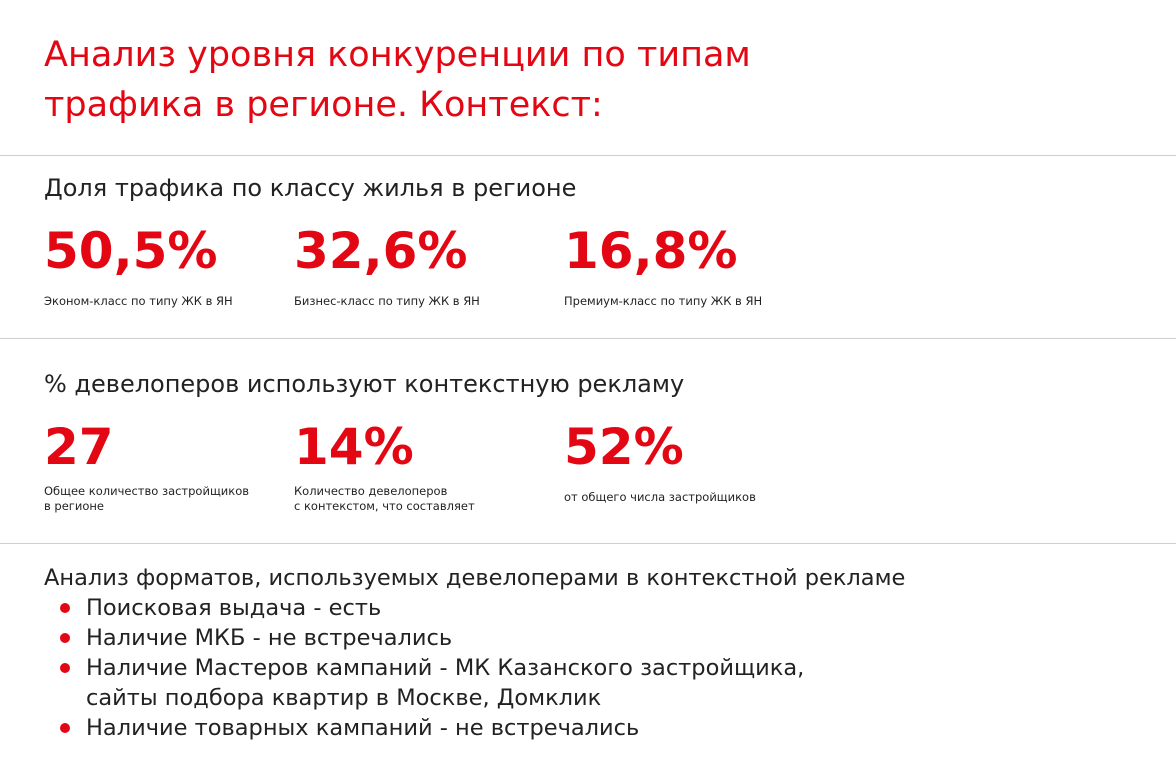 This screenshot has width=1176, height=784. Describe the element at coordinates (371, 491) in the screenshot. I see `caption-line: Количество девелоперов` at that location.